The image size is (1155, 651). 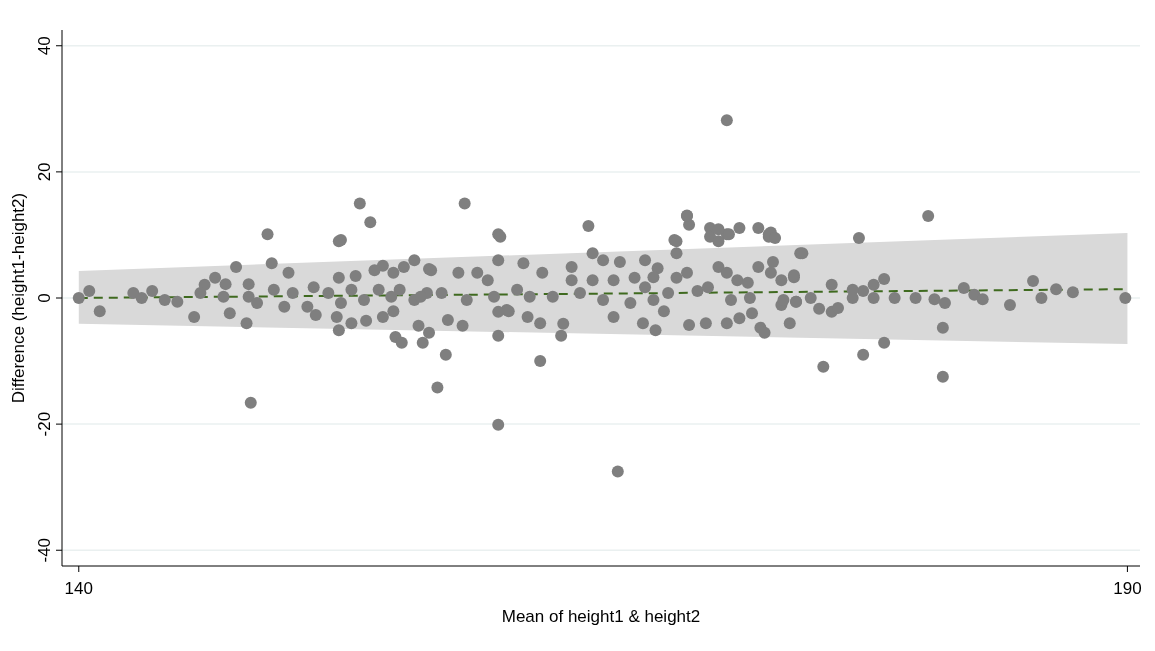 I want to click on x-tick-label: 190, so click(x=1127, y=588).